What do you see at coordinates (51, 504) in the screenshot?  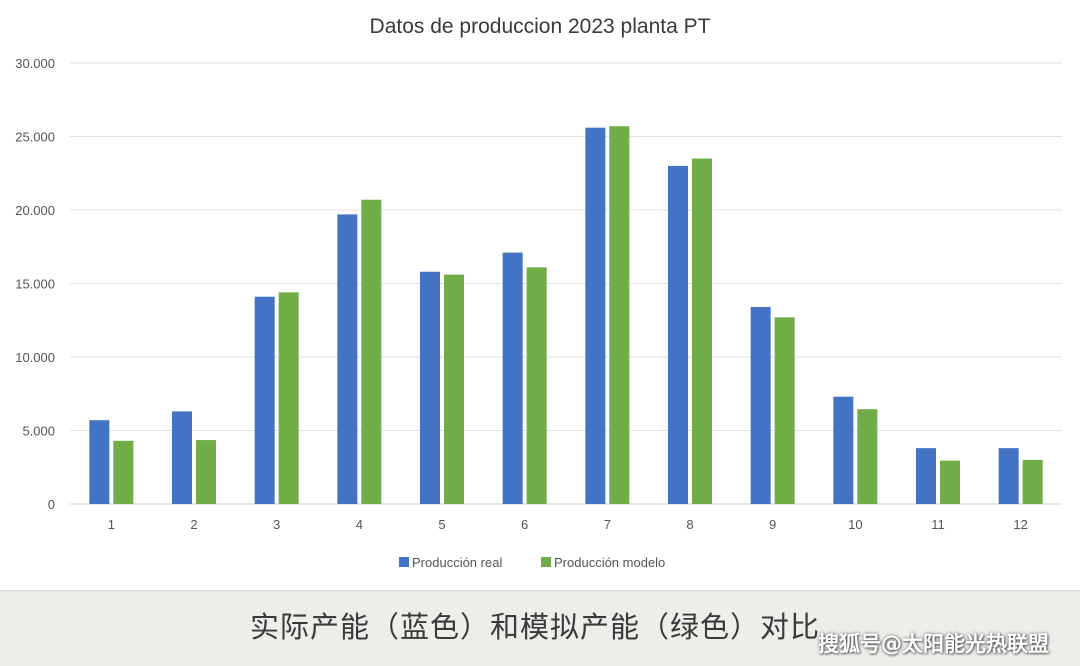 I see `y-tick-label: 0` at bounding box center [51, 504].